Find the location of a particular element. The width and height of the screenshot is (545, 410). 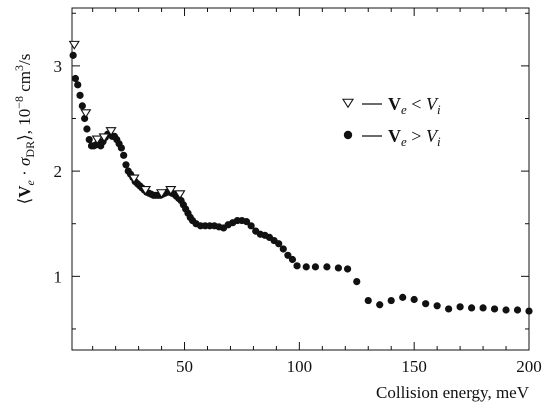

legend-triangle-marker is located at coordinates (348, 103).